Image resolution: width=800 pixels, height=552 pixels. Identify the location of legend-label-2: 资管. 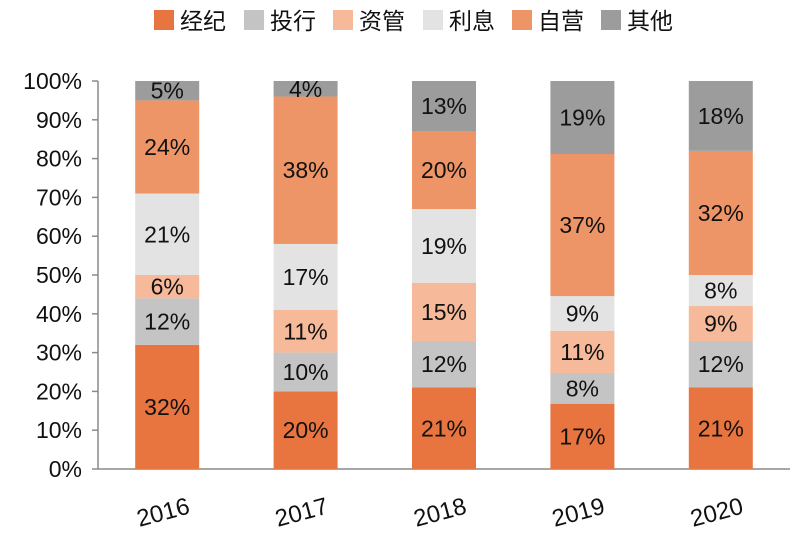
(382, 22).